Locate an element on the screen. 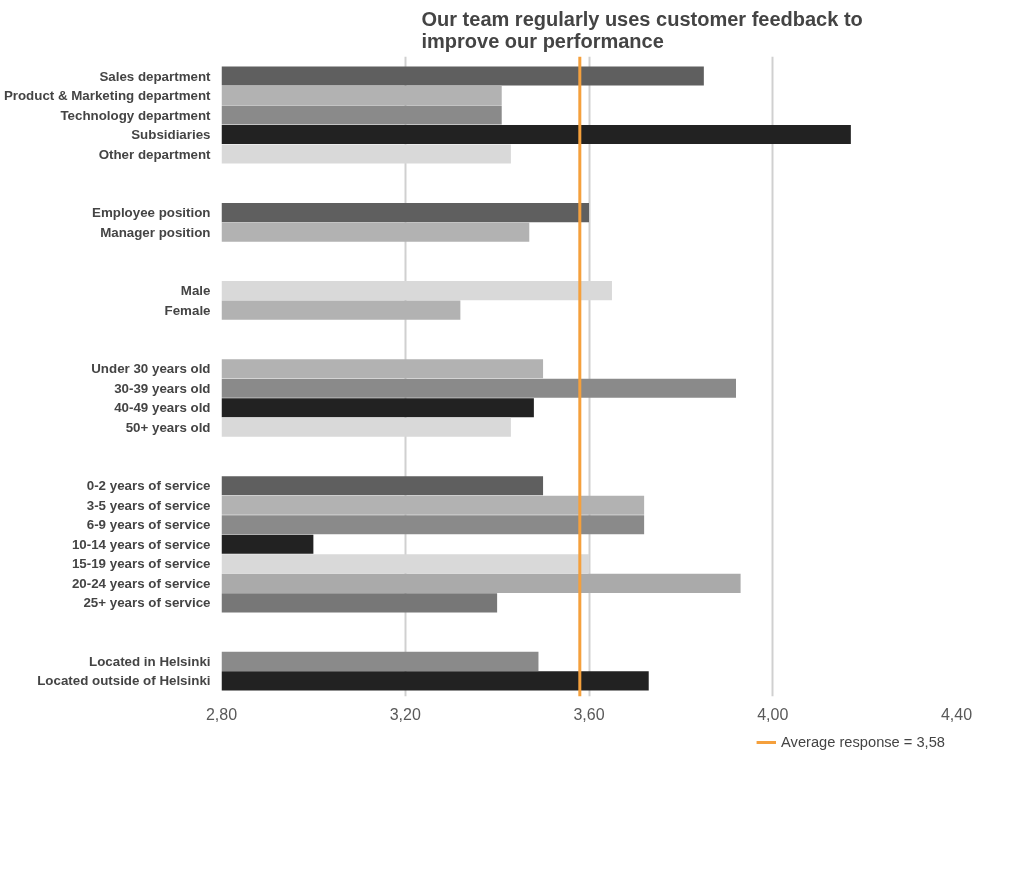 The width and height of the screenshot is (1028, 873). y-tick-label: 3-5 years of service is located at coordinates (148, 505).